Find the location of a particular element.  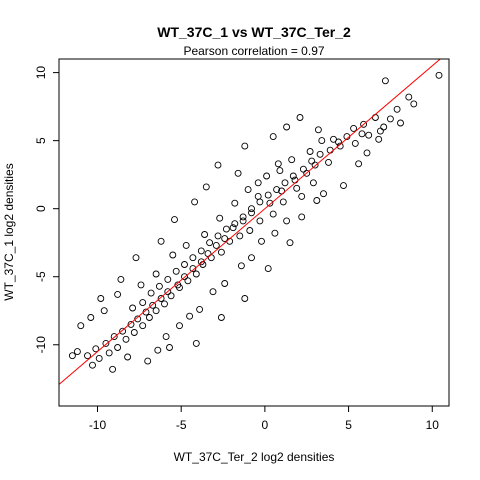

y-tick-label: 0 is located at coordinates (41, 208).